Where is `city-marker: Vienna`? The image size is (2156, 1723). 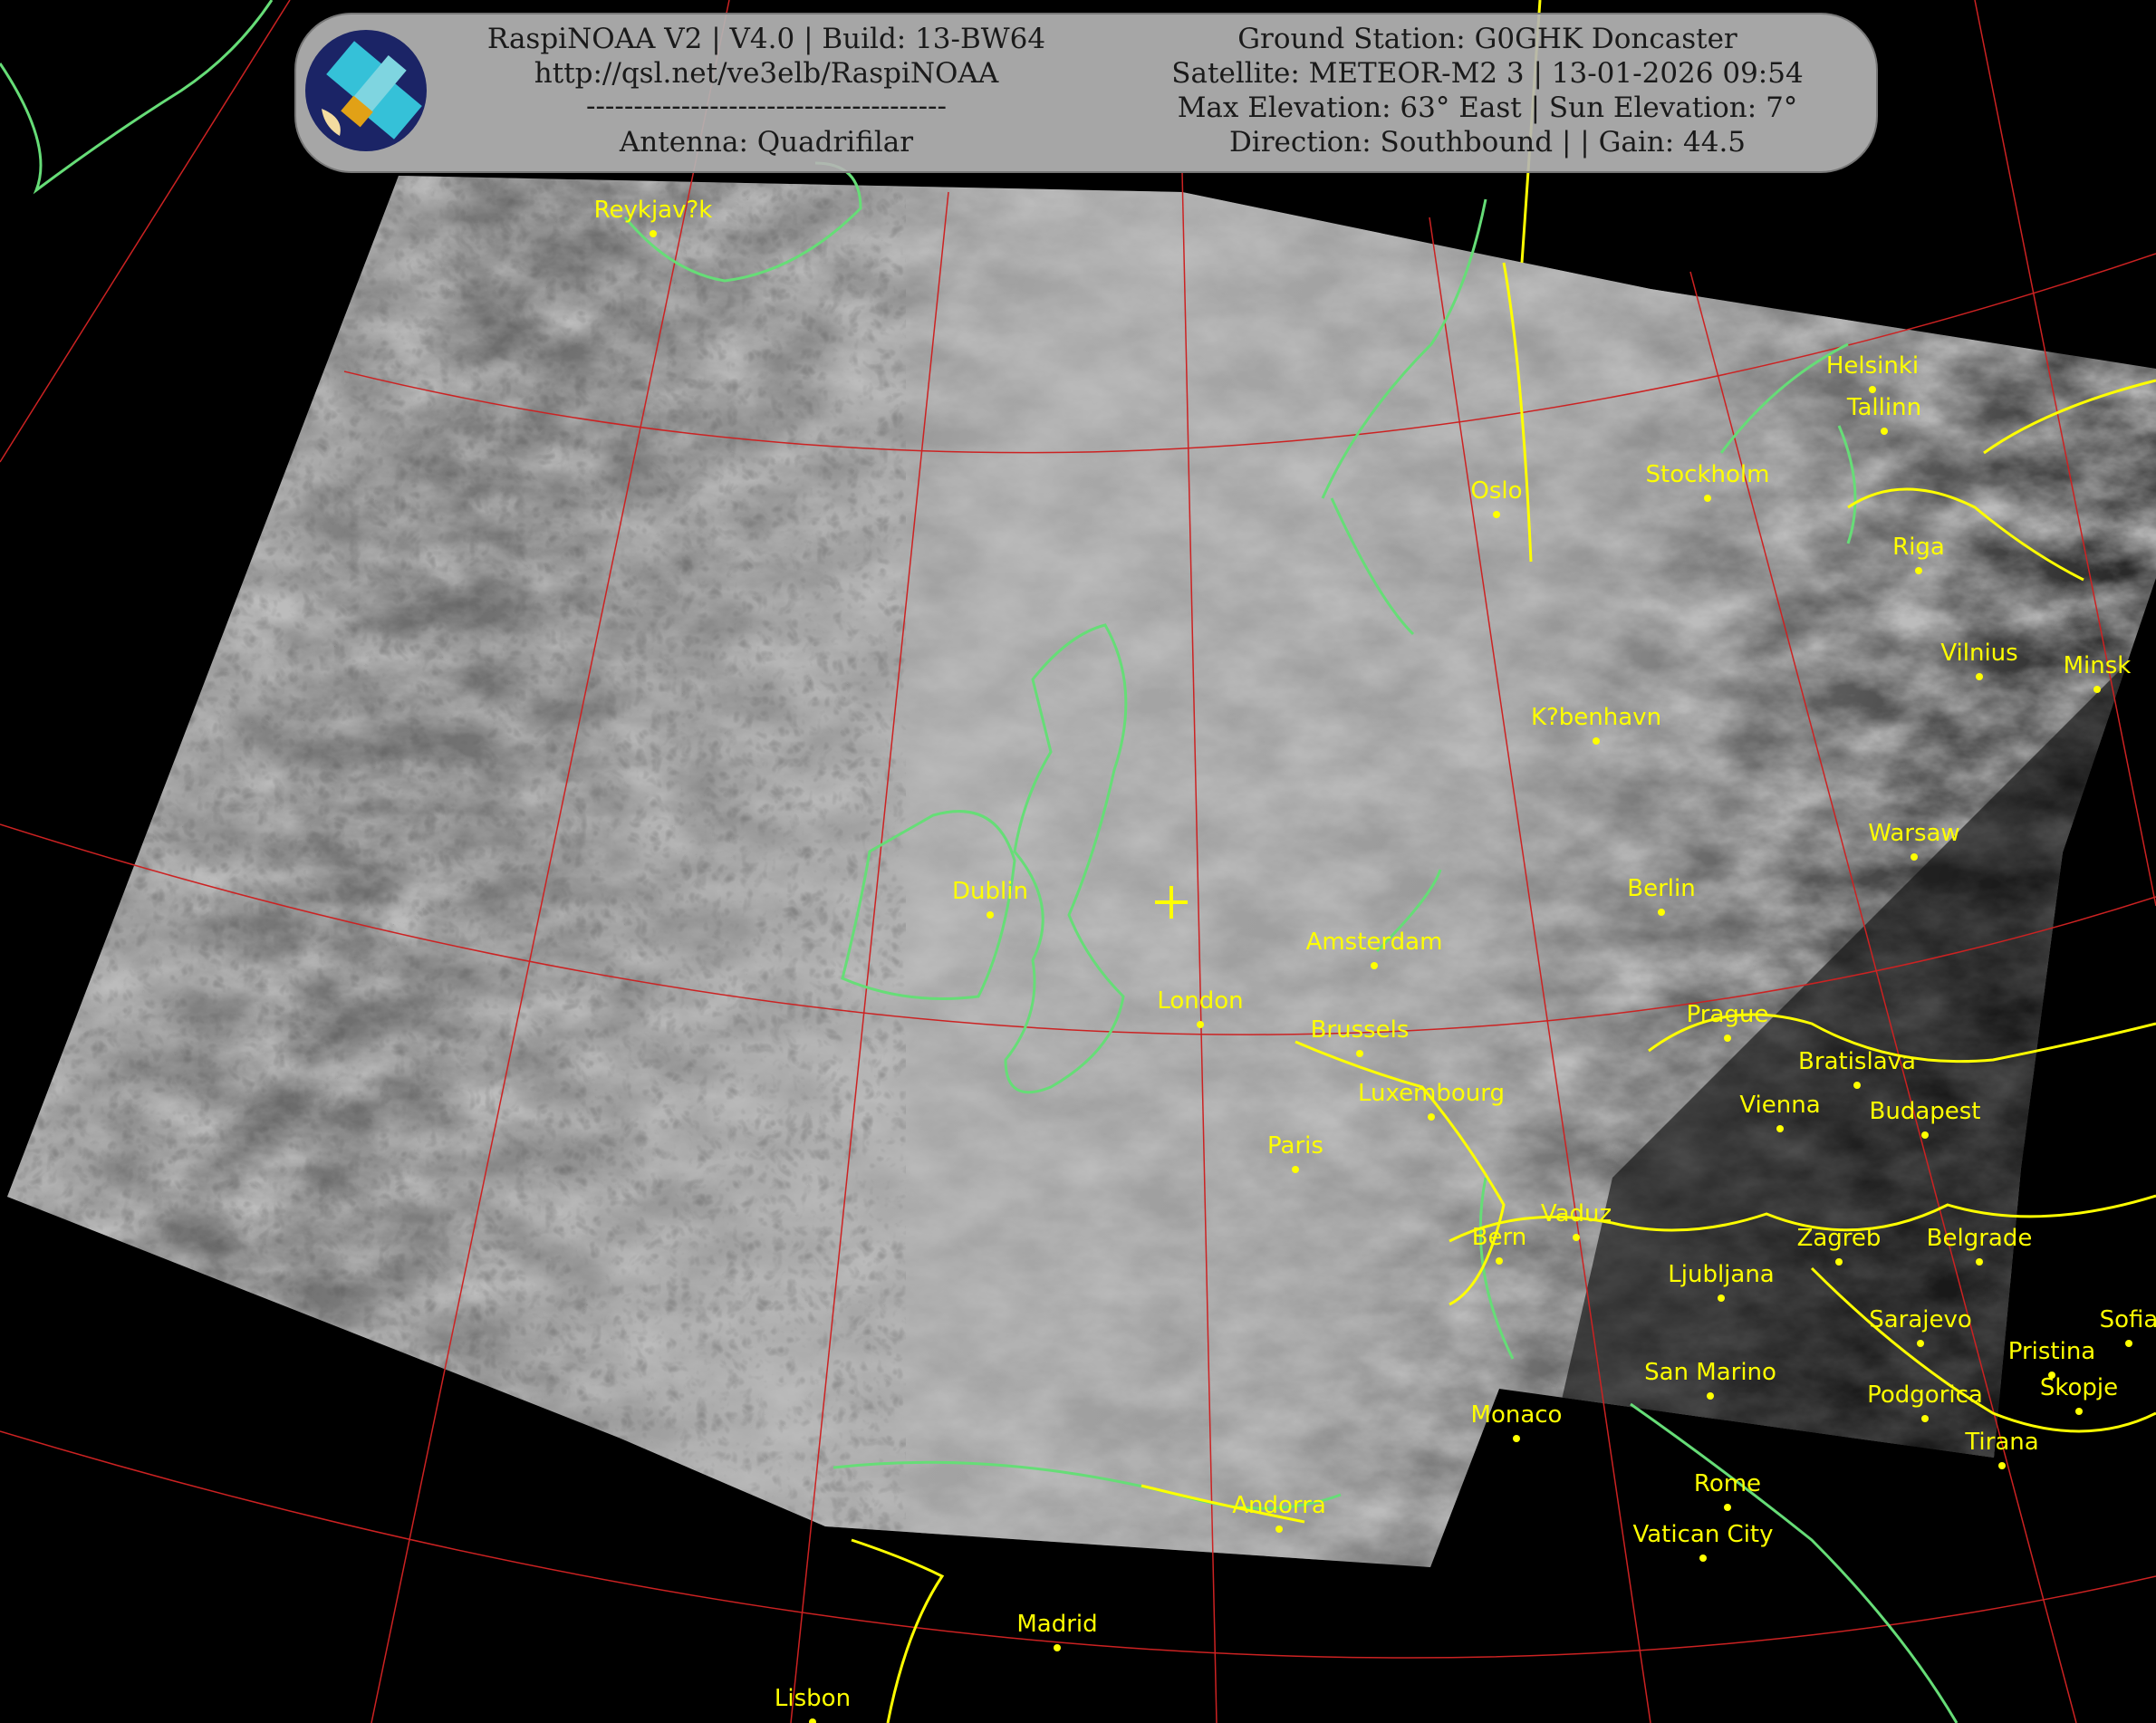 city-marker: Vienna is located at coordinates (1780, 1112).